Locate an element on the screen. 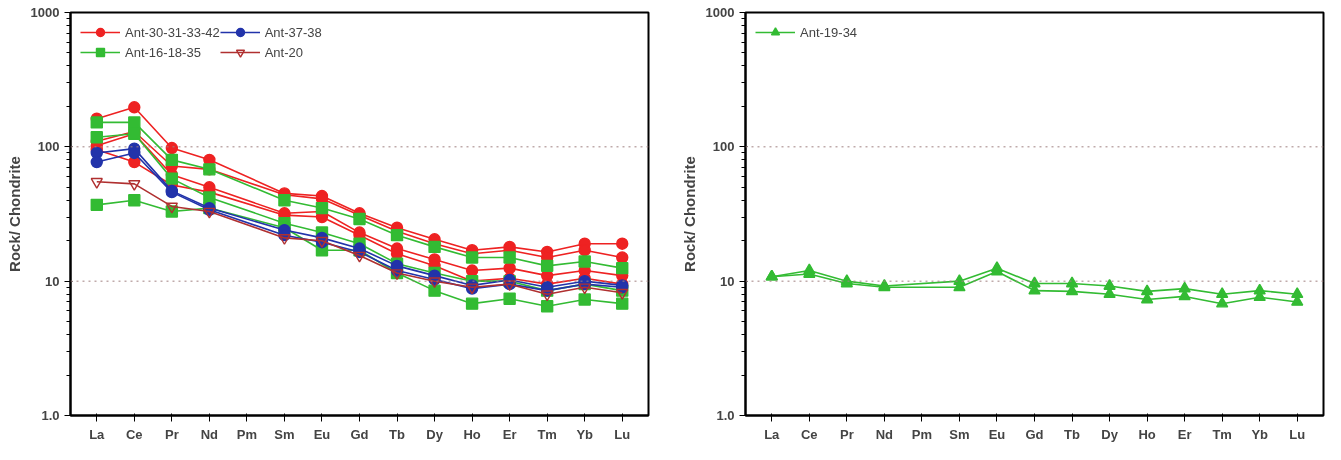  legend-label: Ant-16-18-35 is located at coordinates (163, 52).